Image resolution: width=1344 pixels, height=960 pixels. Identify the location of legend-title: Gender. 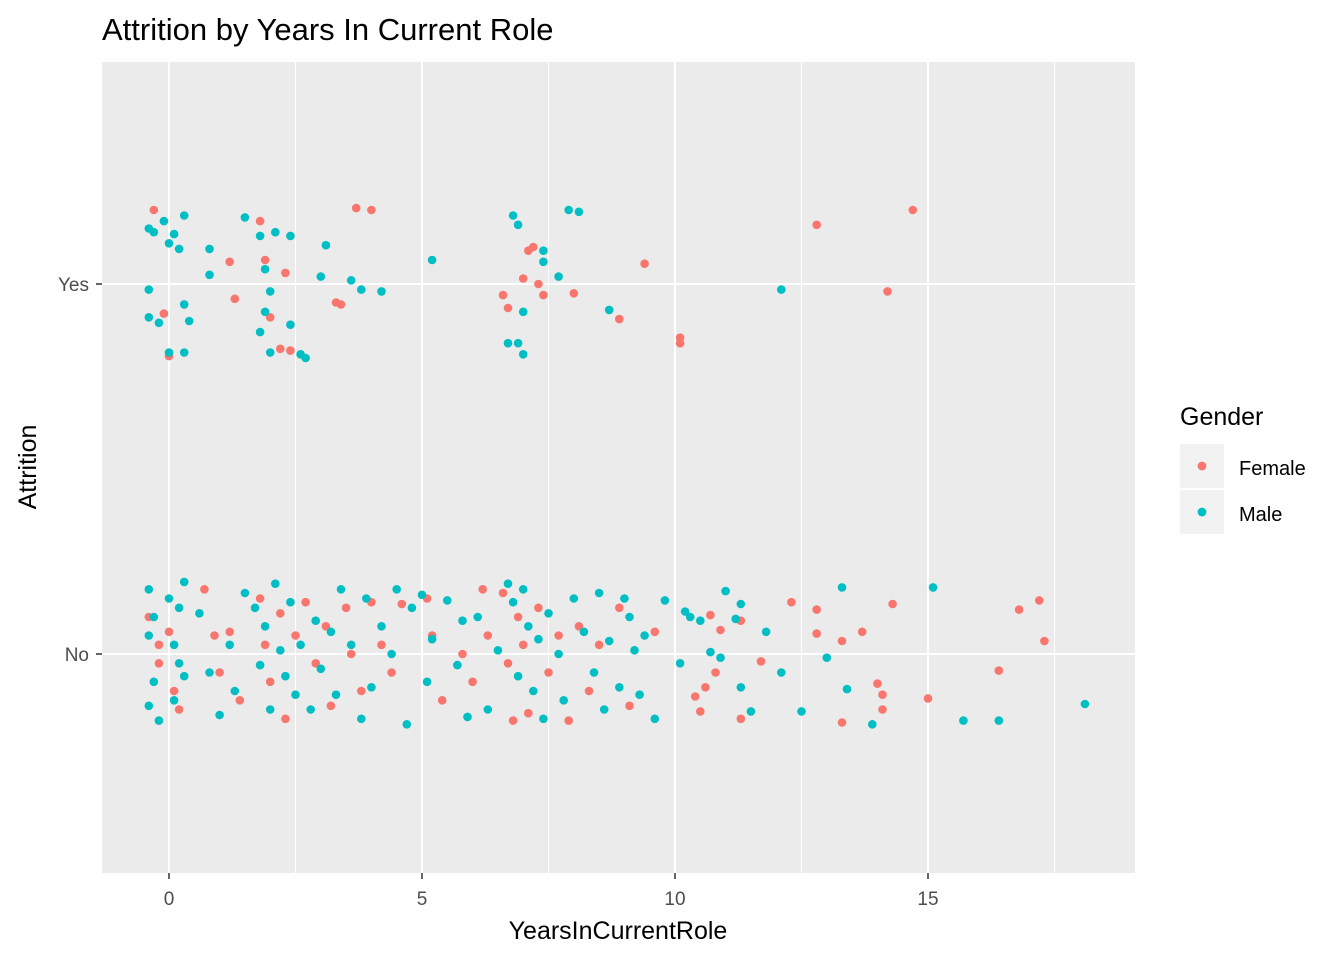
(1221, 417).